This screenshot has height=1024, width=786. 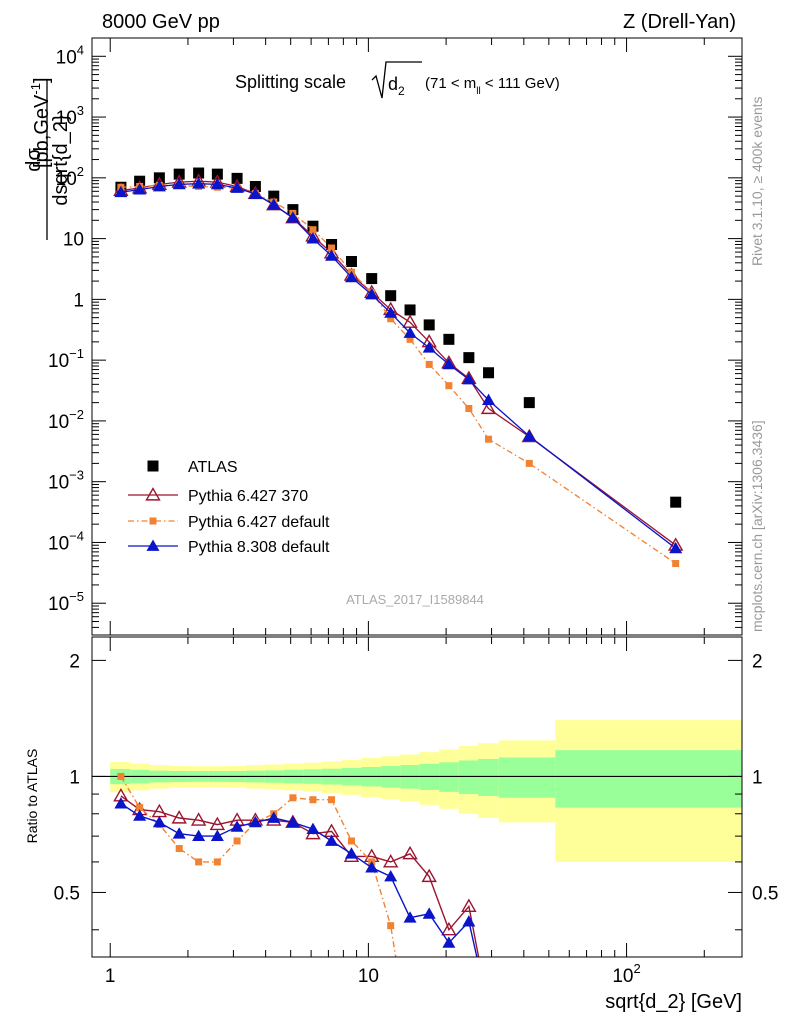 I want to click on legend-entry: ATLAS, so click(x=192, y=467).